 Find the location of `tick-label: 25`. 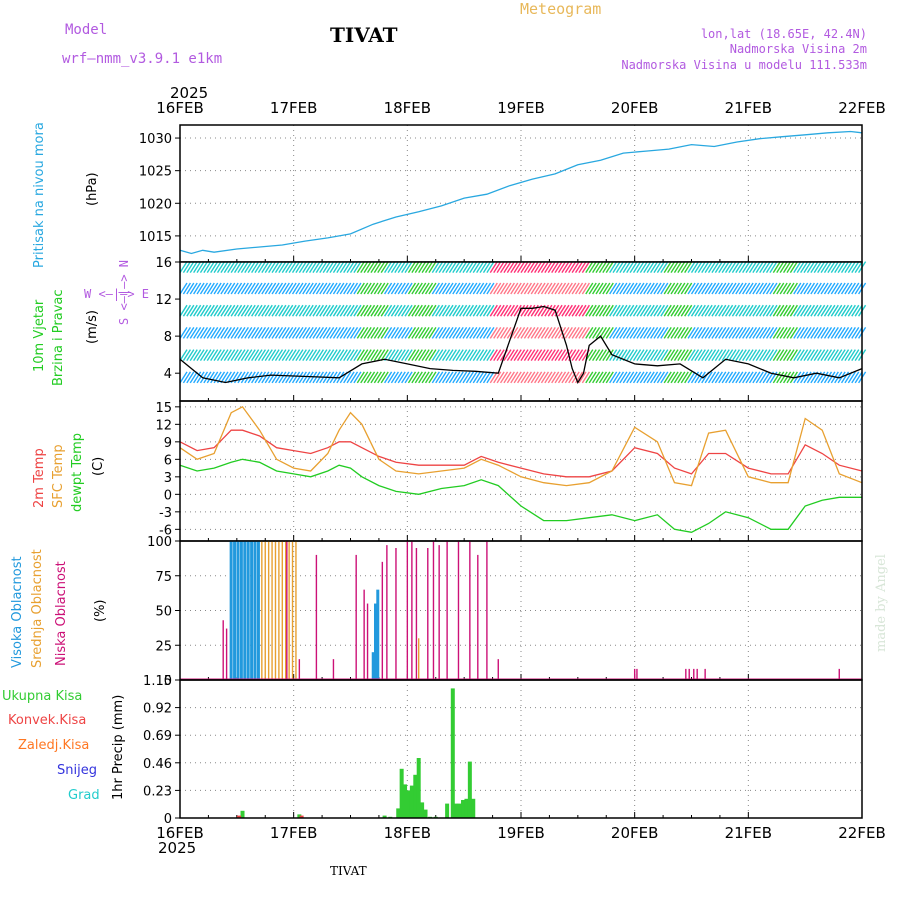

tick-label: 25 is located at coordinates (163, 646).